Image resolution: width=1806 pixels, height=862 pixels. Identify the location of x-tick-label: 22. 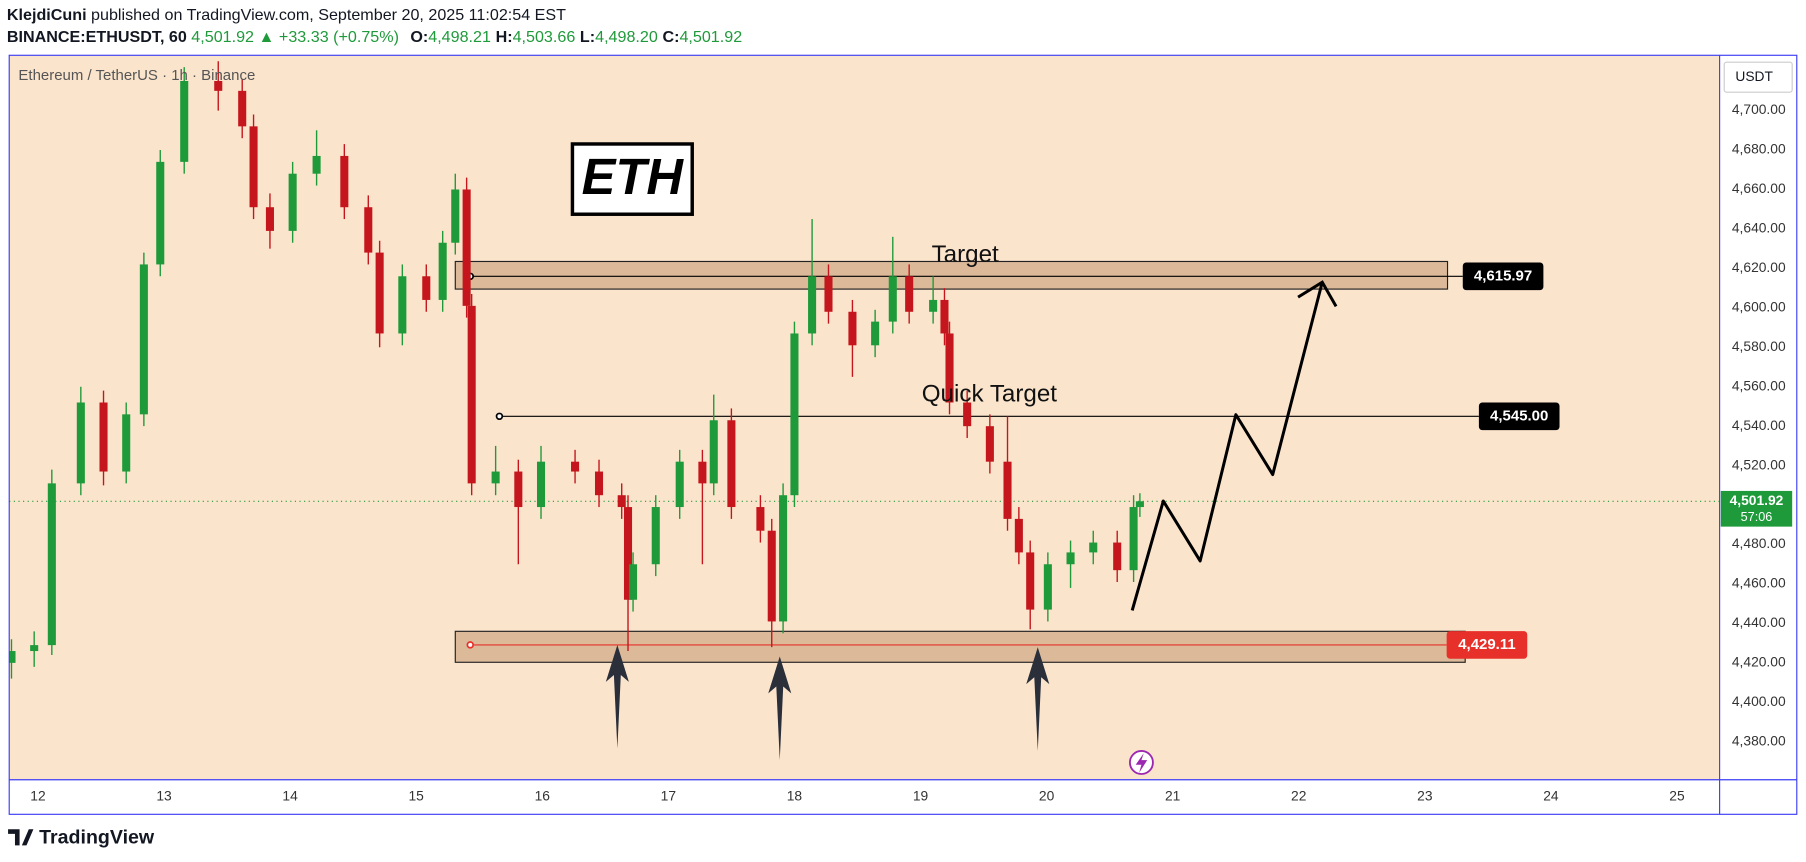
(1298, 796).